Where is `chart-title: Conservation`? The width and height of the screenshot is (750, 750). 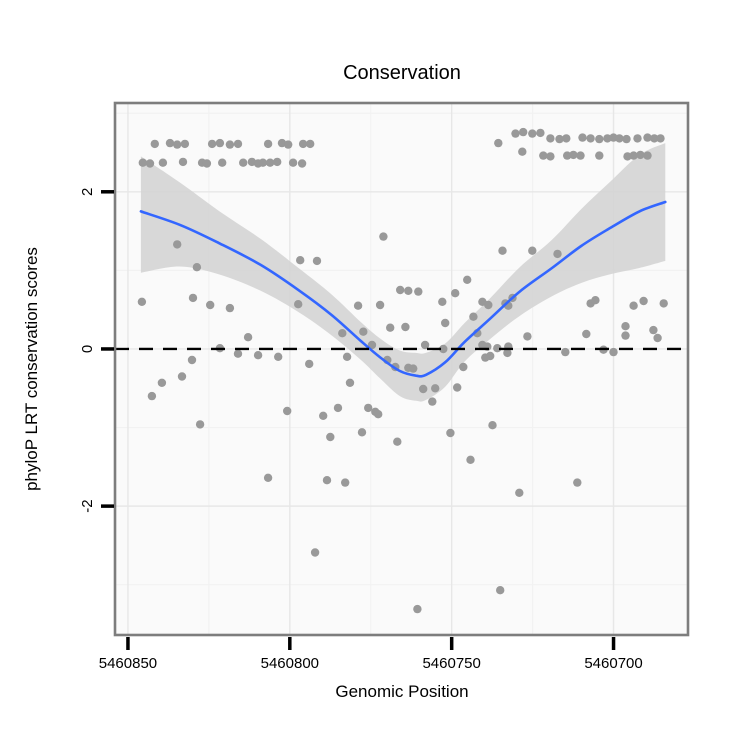 chart-title: Conservation is located at coordinates (402, 73).